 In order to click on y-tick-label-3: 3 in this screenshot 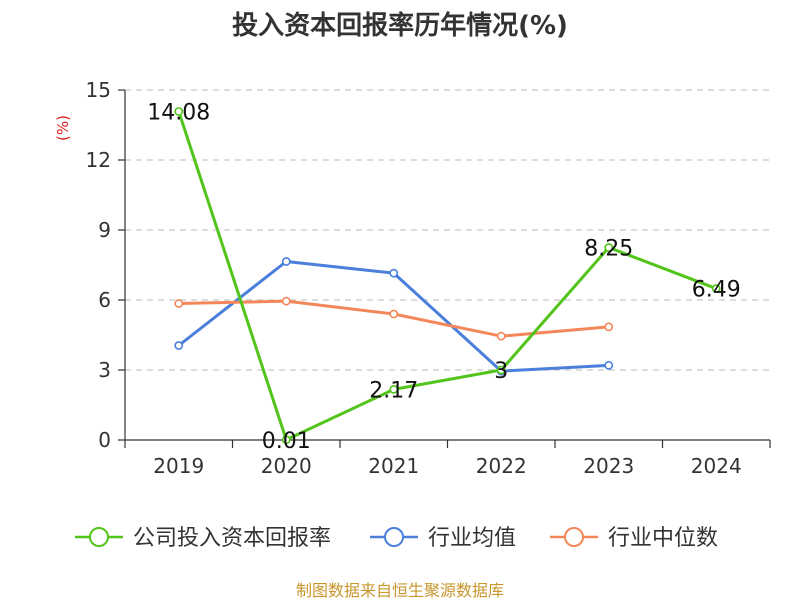, I will do `click(104, 370)`.